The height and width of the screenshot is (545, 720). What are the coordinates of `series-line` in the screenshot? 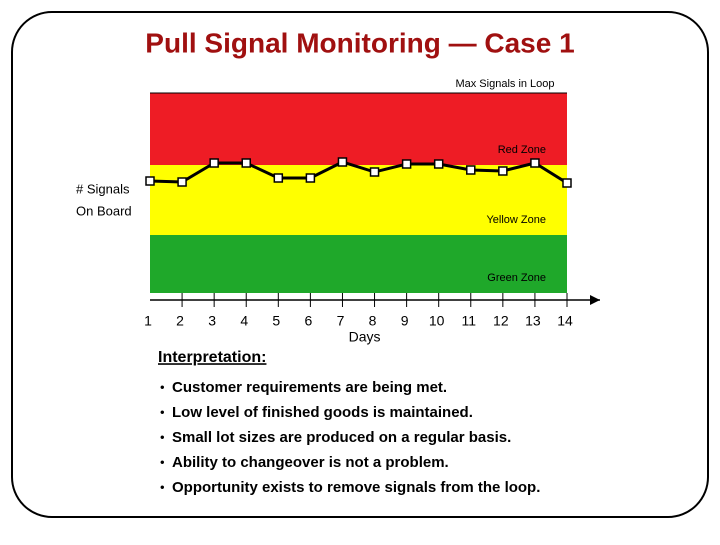 It's located at (358, 172).